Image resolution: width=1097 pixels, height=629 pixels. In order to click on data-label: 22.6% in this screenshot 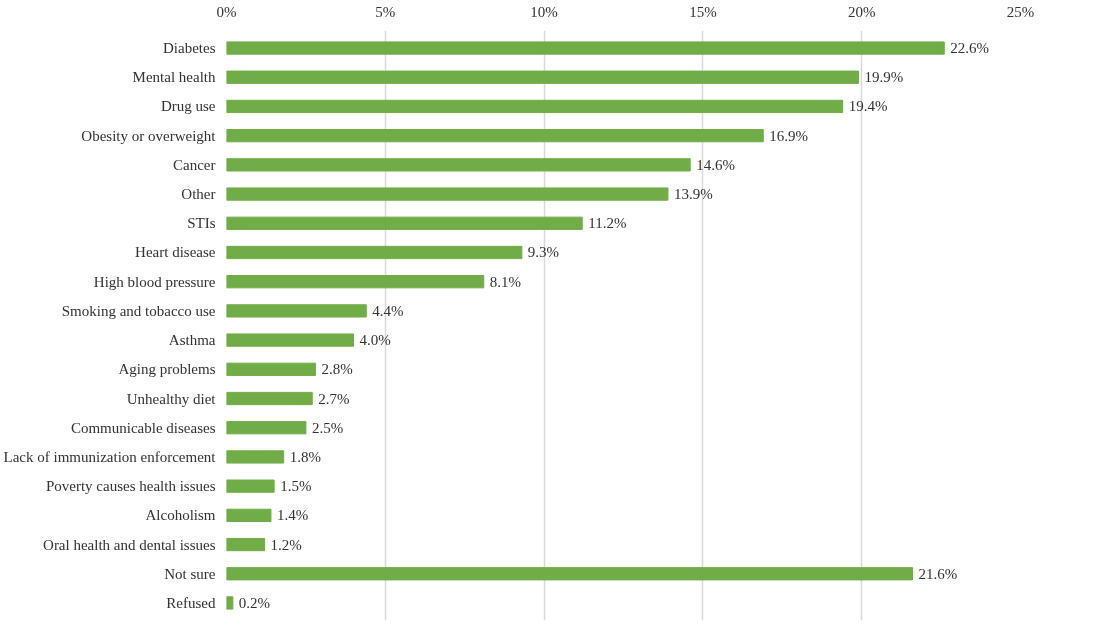, I will do `click(970, 48)`.